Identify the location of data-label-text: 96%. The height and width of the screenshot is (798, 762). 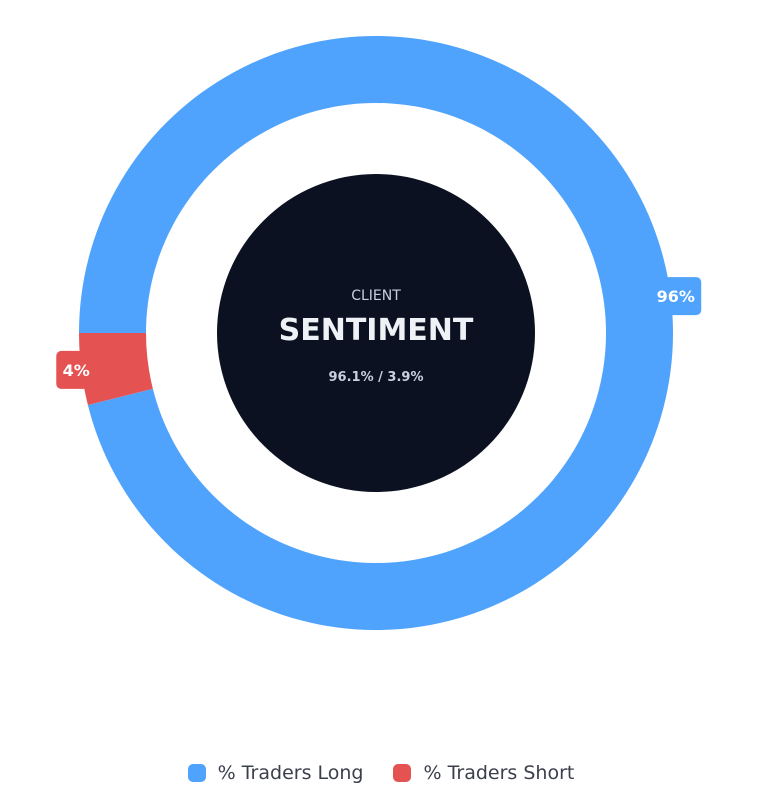
(676, 296).